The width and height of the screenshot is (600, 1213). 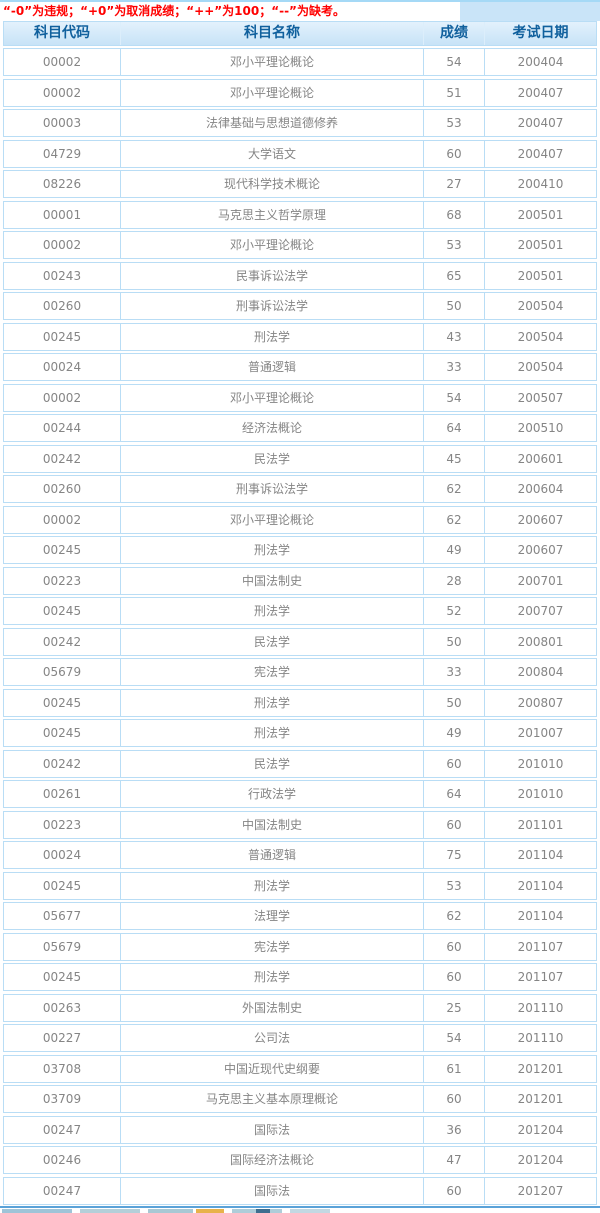 What do you see at coordinates (540, 733) in the screenshot?
I see `exam-date-cell: 201007` at bounding box center [540, 733].